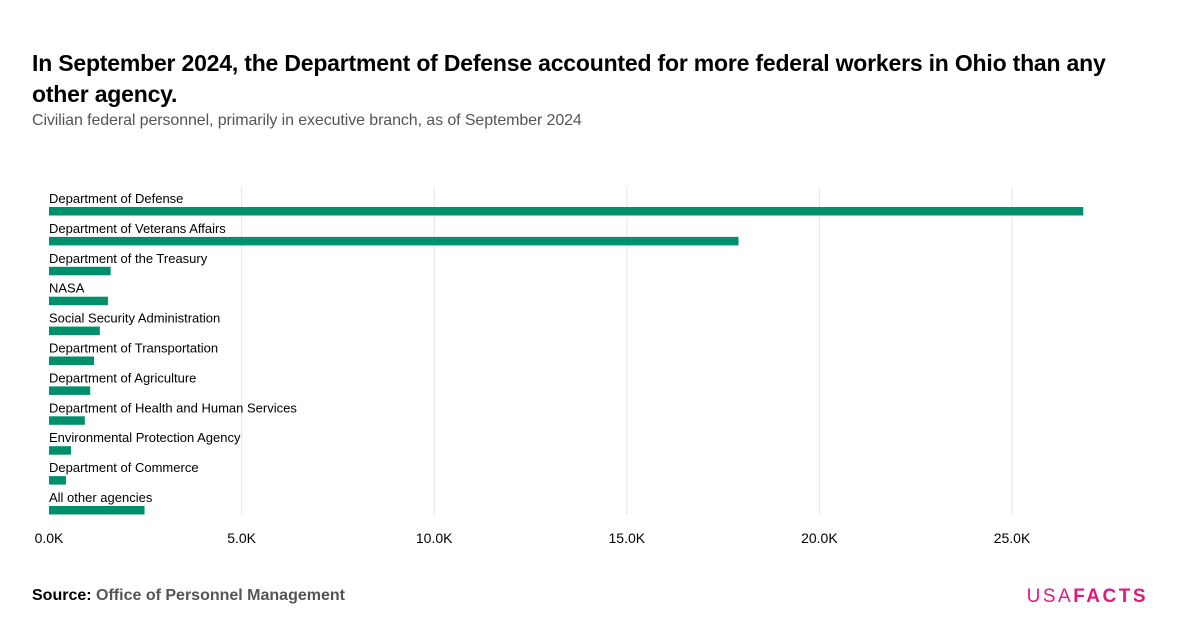 The width and height of the screenshot is (1200, 628). I want to click on category-label: Department of Health and Human Services, so click(173, 407).